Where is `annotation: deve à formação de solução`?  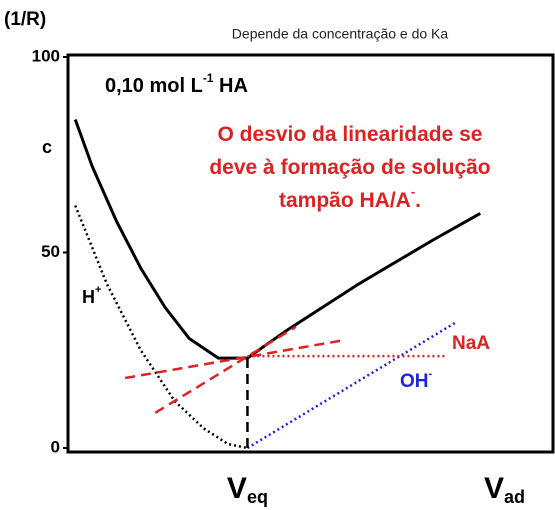
annotation: deve à formação de solução is located at coordinates (349, 167).